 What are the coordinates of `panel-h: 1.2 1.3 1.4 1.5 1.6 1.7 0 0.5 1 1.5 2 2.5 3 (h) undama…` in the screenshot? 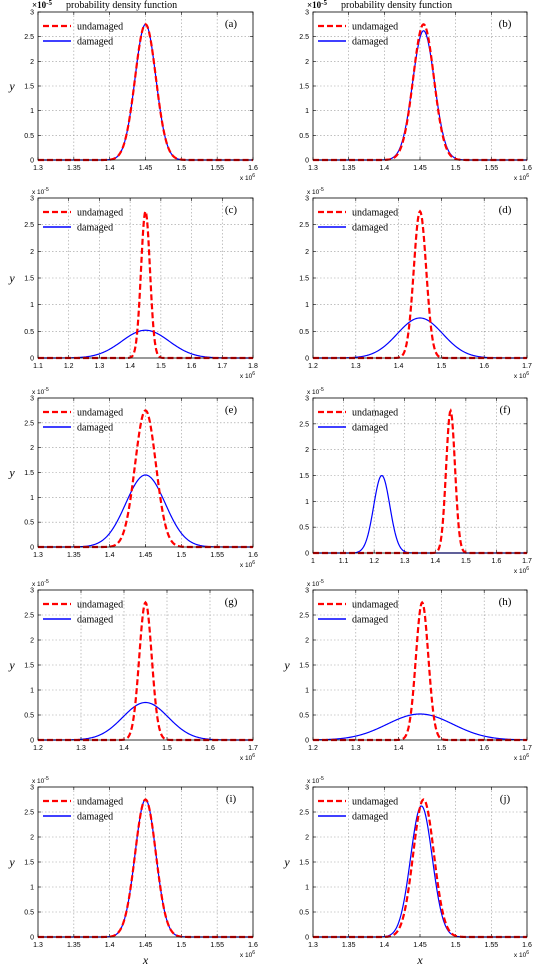 It's located at (410, 677).